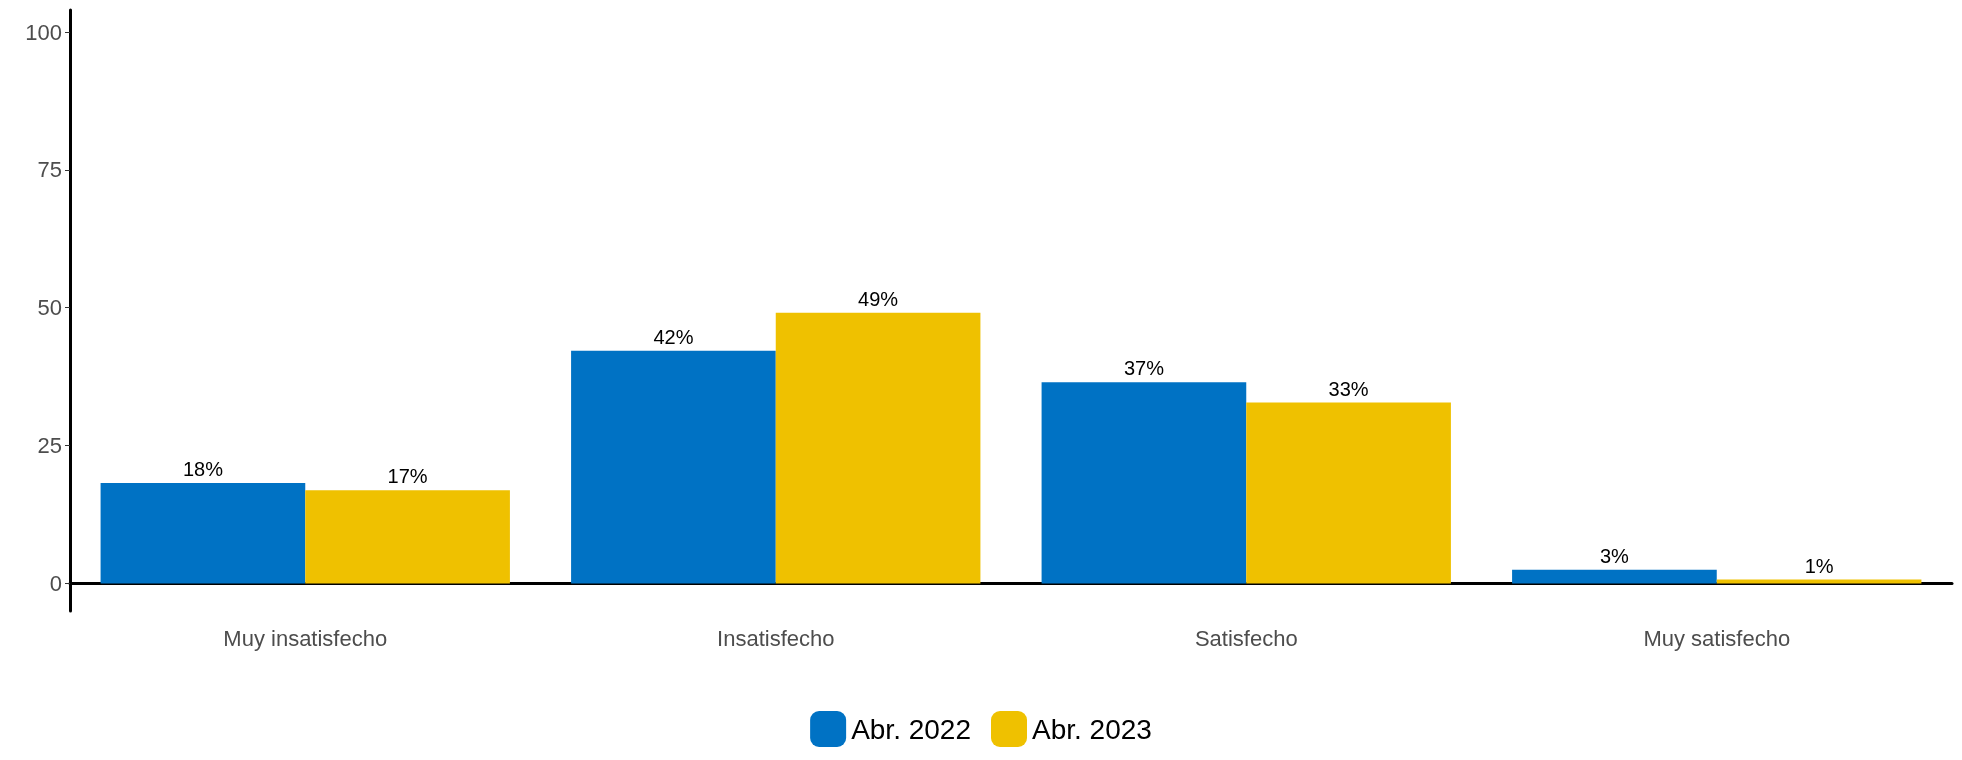 This screenshot has height=760, width=1962. What do you see at coordinates (1144, 368) in the screenshot?
I see `data-label: 37%` at bounding box center [1144, 368].